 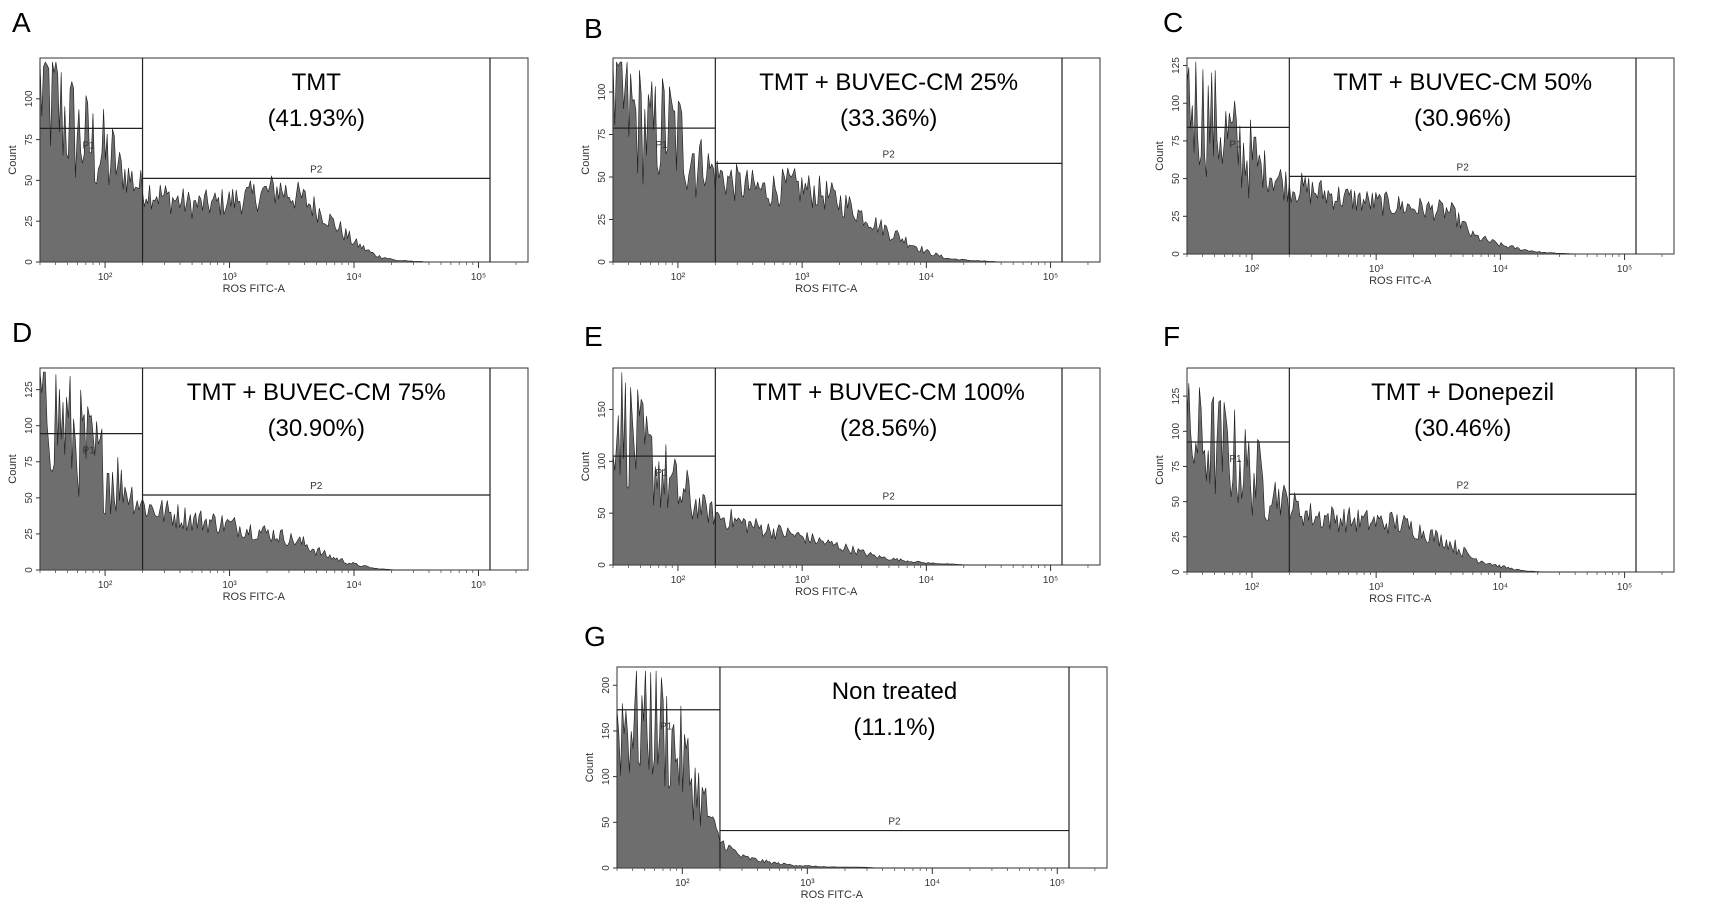 I want to click on panel-percentage: (30.90%), so click(x=316, y=428).